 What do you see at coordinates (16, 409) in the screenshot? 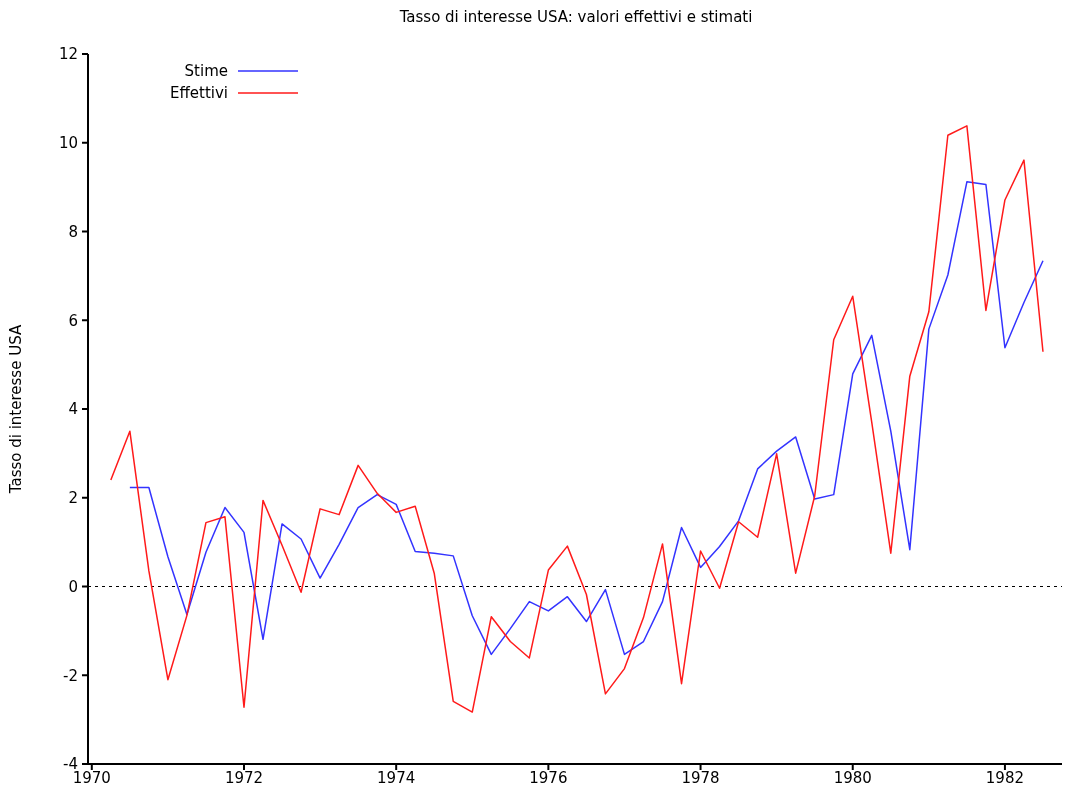
I see `y-axis-title: Tasso di interesse USA` at bounding box center [16, 409].